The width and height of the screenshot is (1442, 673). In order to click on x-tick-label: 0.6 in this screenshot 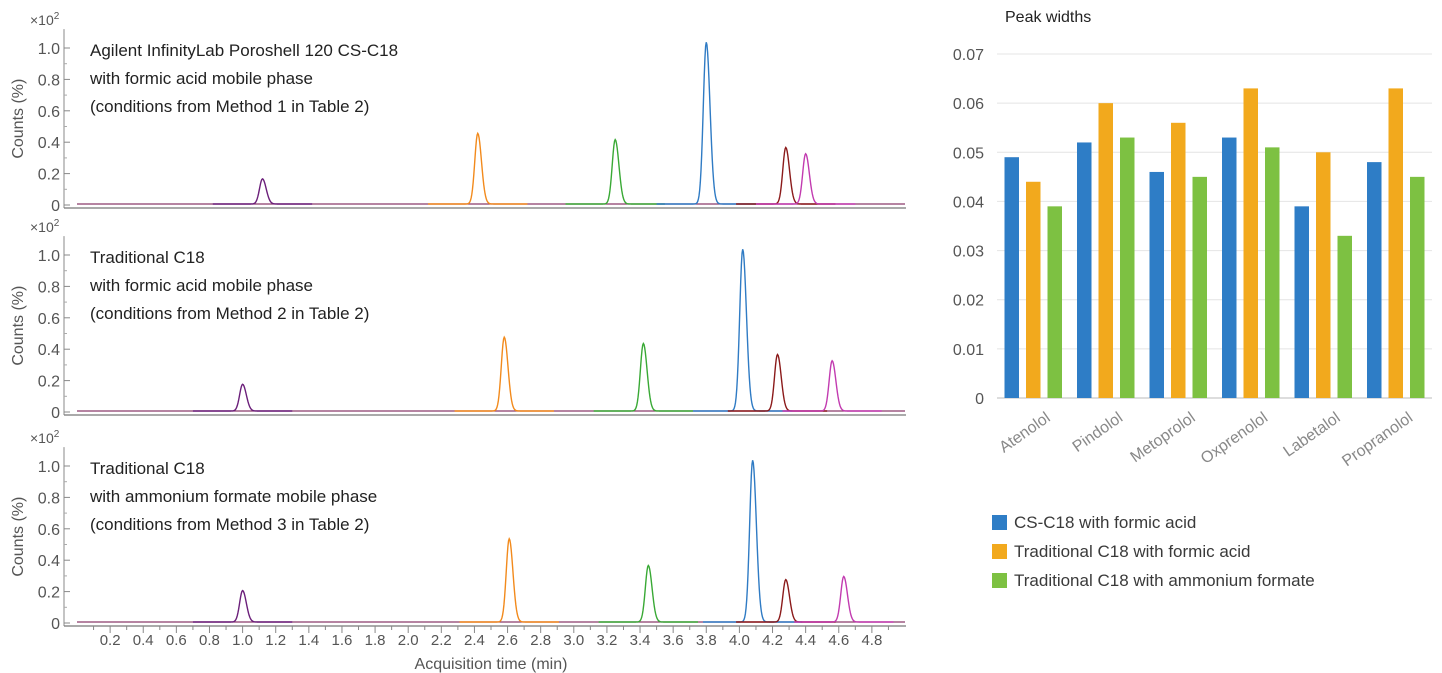, I will do `click(176, 640)`.